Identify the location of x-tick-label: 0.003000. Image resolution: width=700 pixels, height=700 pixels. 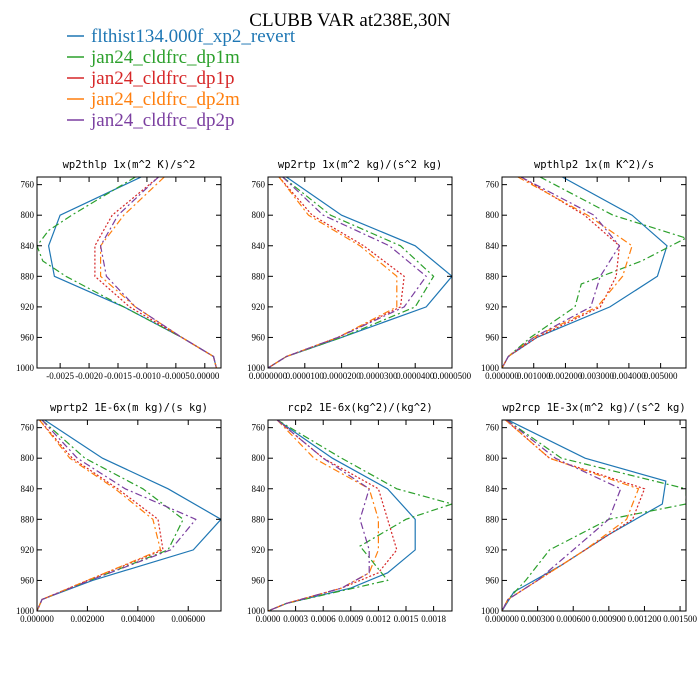
(597, 376).